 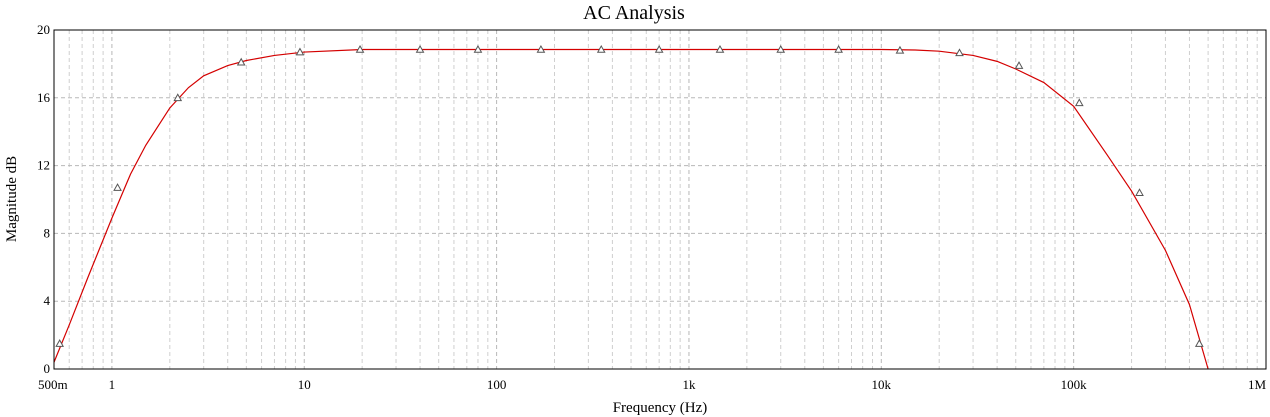 I want to click on y-tick-label: 4, so click(x=47, y=300).